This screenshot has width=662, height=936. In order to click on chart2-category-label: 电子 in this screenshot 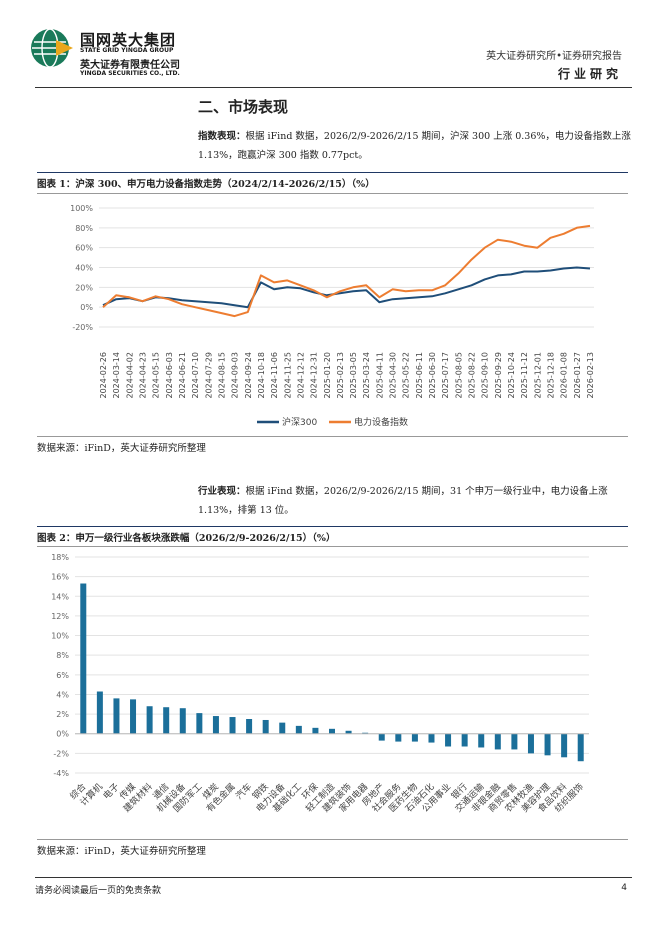, I will do `click(110, 791)`.